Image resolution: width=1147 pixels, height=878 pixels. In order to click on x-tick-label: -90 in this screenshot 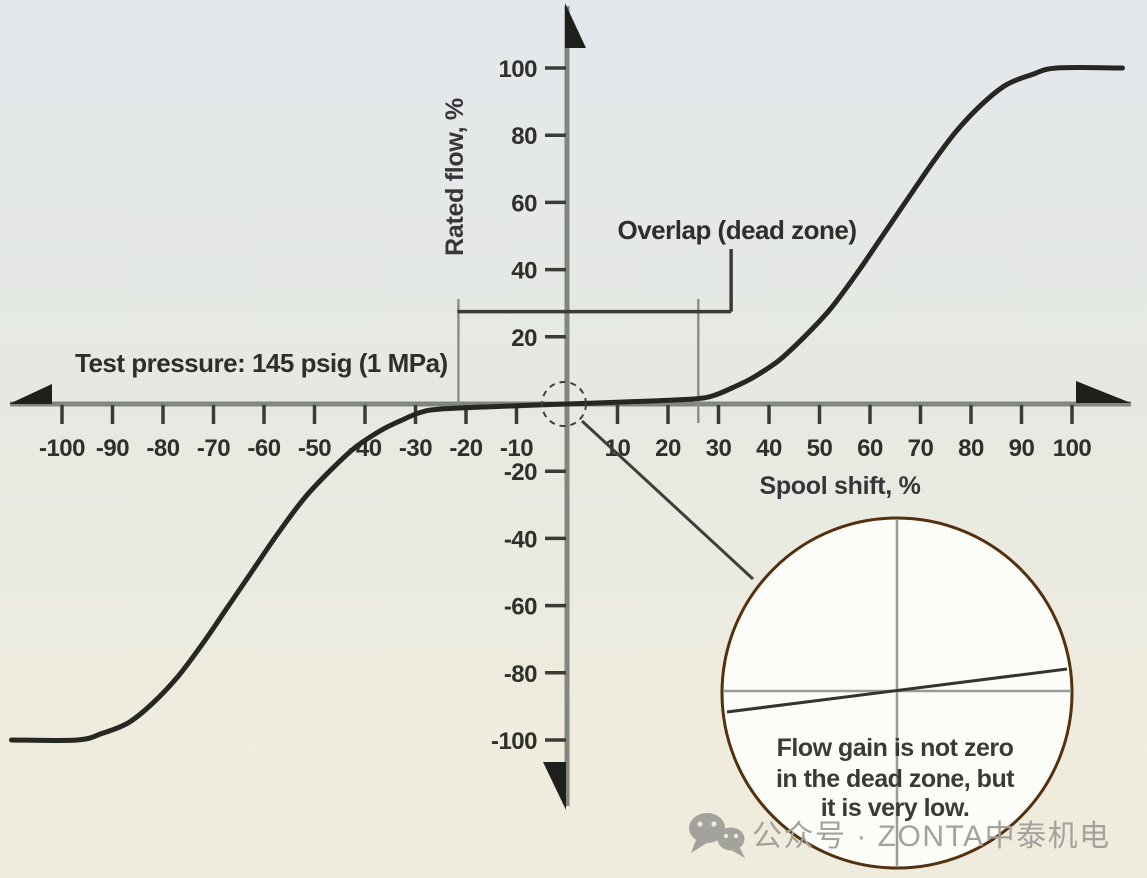, I will do `click(112, 448)`.